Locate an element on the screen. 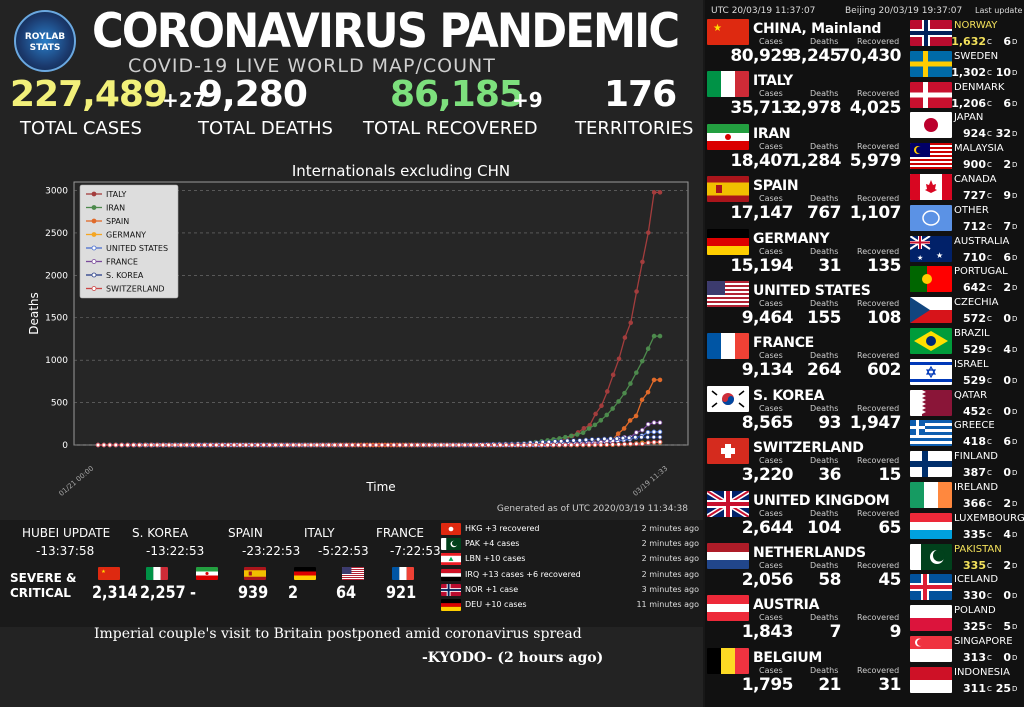 Image resolution: width=1024 pixels, height=707 pixels. small-country-deaths: 2 is located at coordinates (1007, 288).